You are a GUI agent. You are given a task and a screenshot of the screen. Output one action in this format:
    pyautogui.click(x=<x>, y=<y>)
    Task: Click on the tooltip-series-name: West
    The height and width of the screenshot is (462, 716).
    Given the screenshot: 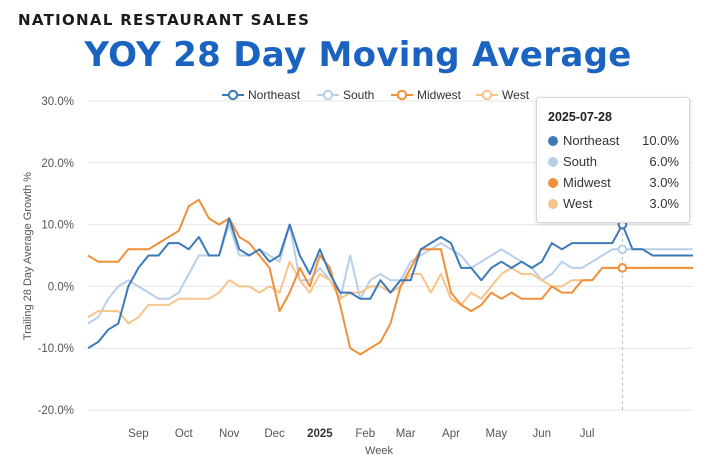 What is the action you would take?
    pyautogui.click(x=578, y=203)
    